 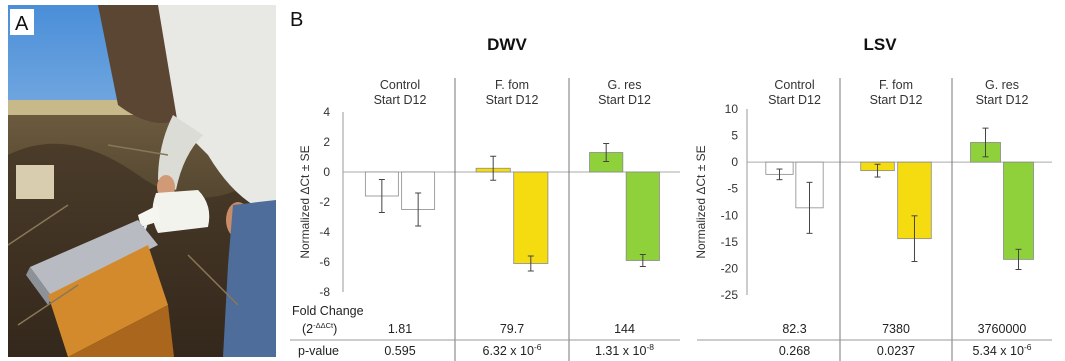 I want to click on p-value: 1.31 x 10⁻⁸, so click(x=624, y=350).